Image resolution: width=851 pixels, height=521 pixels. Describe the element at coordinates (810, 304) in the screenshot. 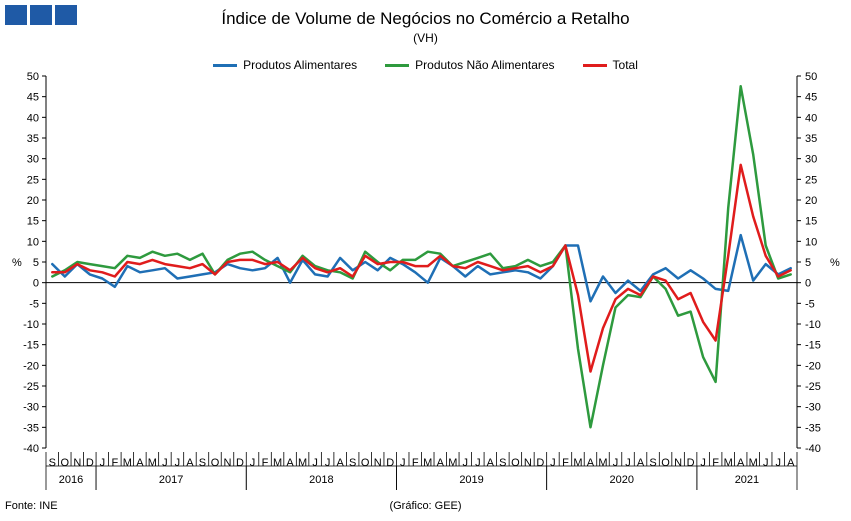

I see `y-tick-label-right: -5` at that location.